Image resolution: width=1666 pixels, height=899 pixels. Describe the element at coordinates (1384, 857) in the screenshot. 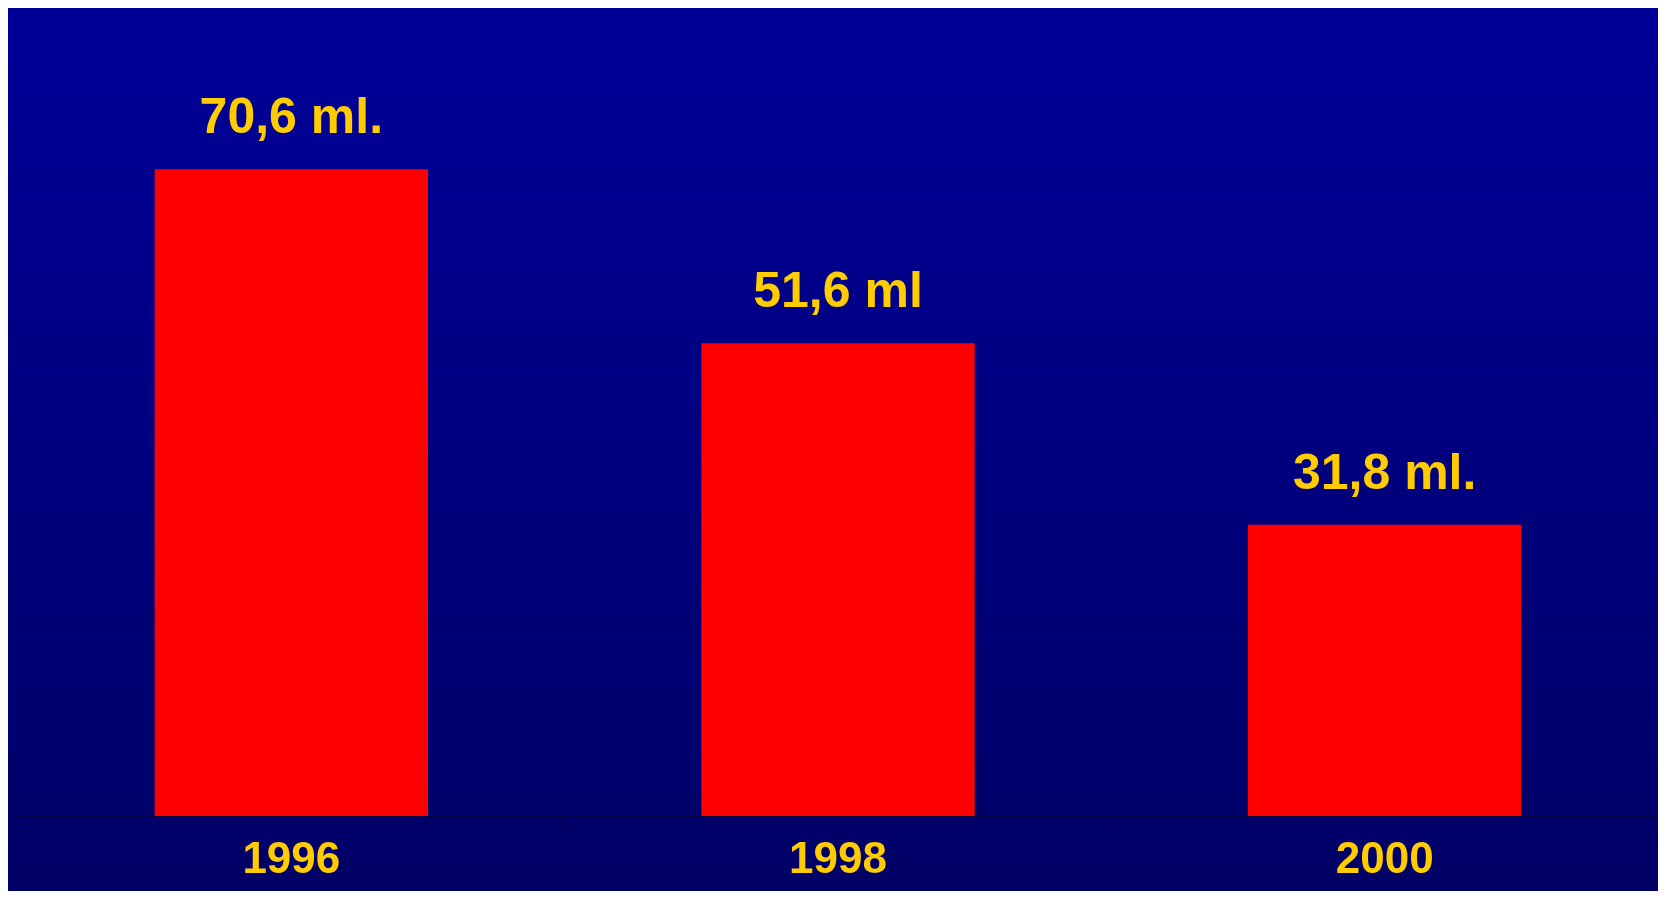

I see `x-tick-label: 2000` at that location.